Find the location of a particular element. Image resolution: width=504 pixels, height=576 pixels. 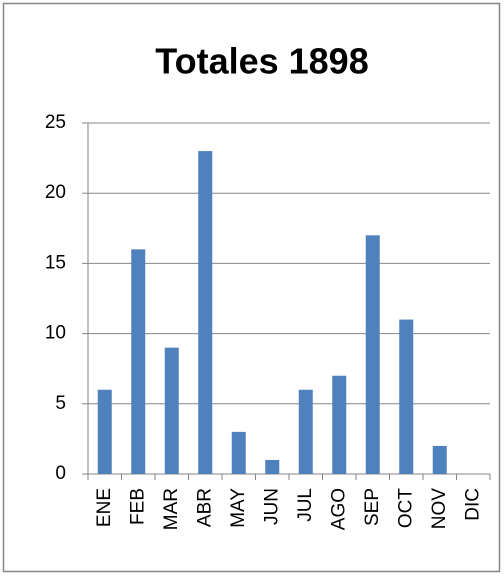

x-tick-label: AGO is located at coordinates (338, 509).